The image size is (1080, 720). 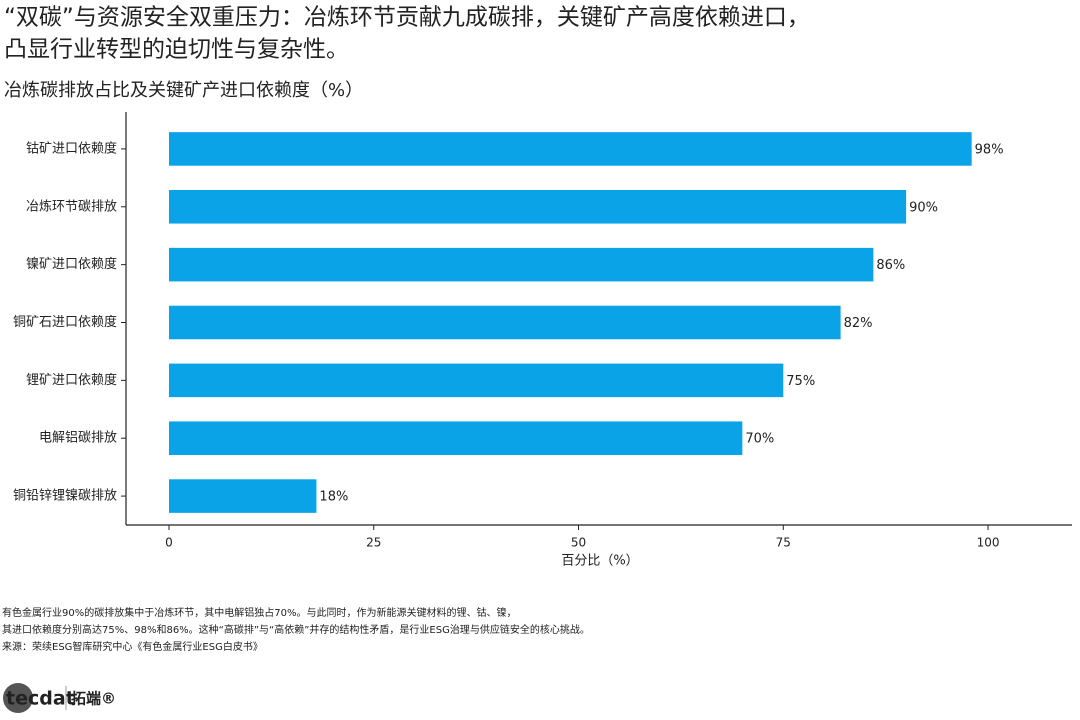 I want to click on value-label: 82%, so click(x=858, y=323).